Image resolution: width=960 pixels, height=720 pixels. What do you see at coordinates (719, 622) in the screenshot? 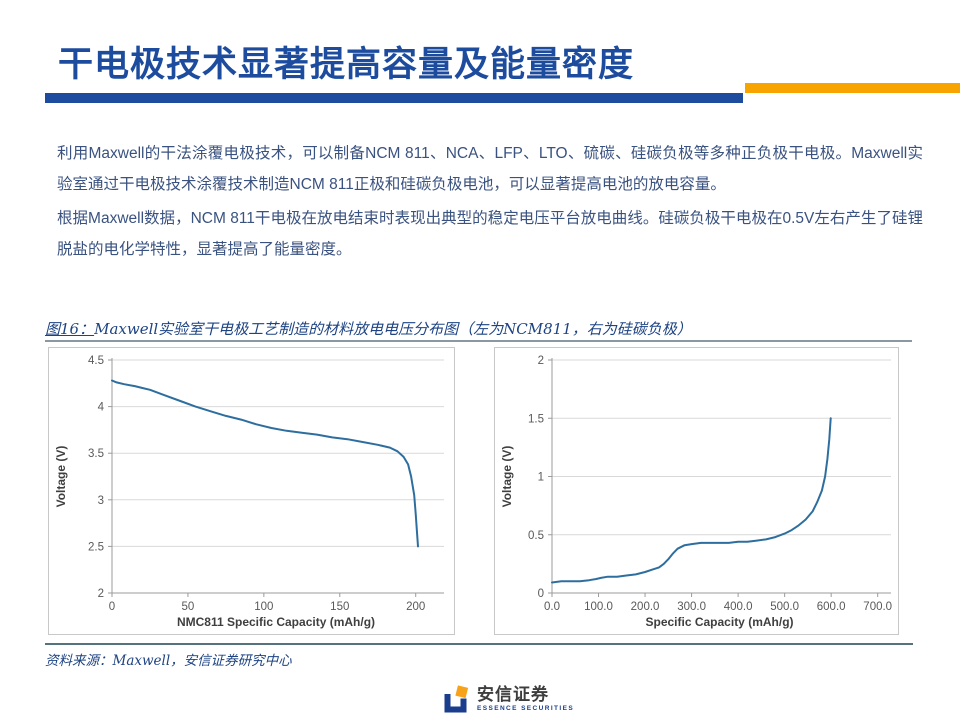
I see `svg-text: Specific Capacity (mAh/g)` at bounding box center [719, 622].